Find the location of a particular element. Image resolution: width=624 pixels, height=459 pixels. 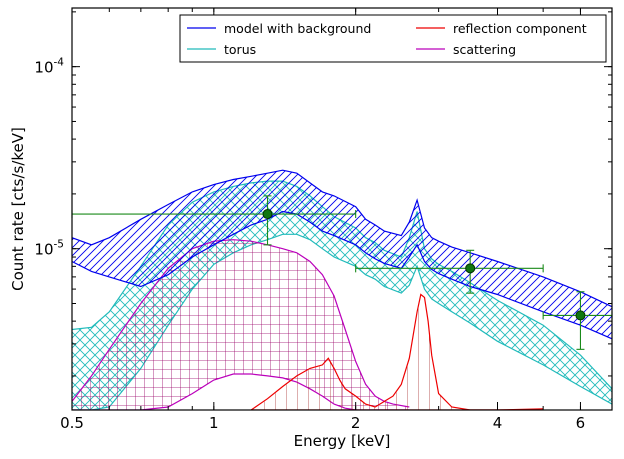

y-tick-label: 10⁻⁵ is located at coordinates (49, 249).